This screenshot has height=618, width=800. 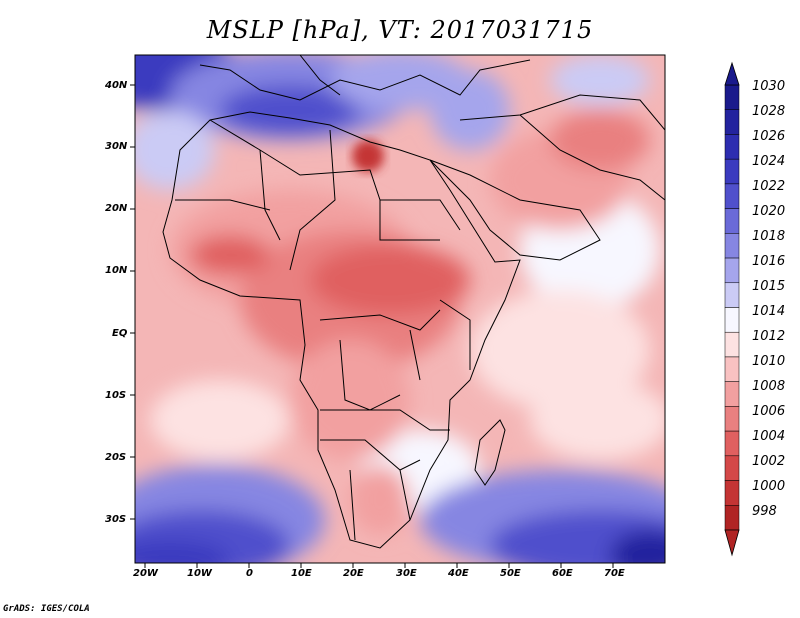 What do you see at coordinates (116, 519) in the screenshot?
I see `lat-label: 30S` at bounding box center [116, 519].